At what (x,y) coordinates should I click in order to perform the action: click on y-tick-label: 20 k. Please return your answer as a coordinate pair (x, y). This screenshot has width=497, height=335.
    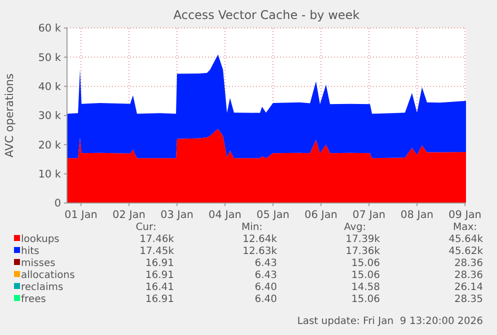
    Looking at the image, I should click on (50, 145).